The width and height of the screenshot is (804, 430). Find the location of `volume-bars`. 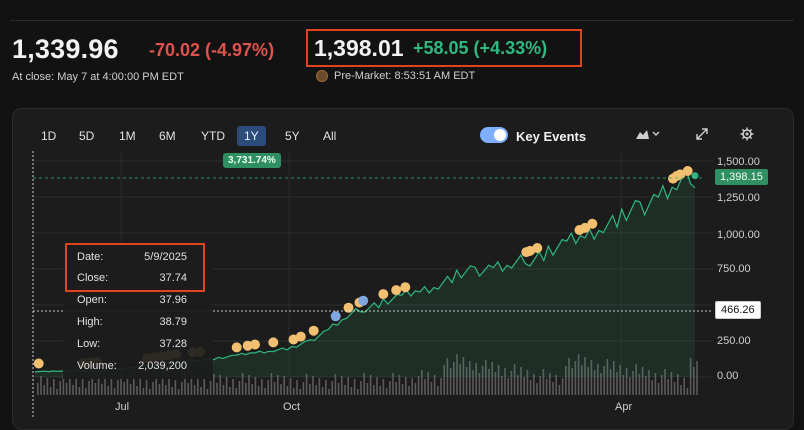

volume-bars is located at coordinates (367, 374).